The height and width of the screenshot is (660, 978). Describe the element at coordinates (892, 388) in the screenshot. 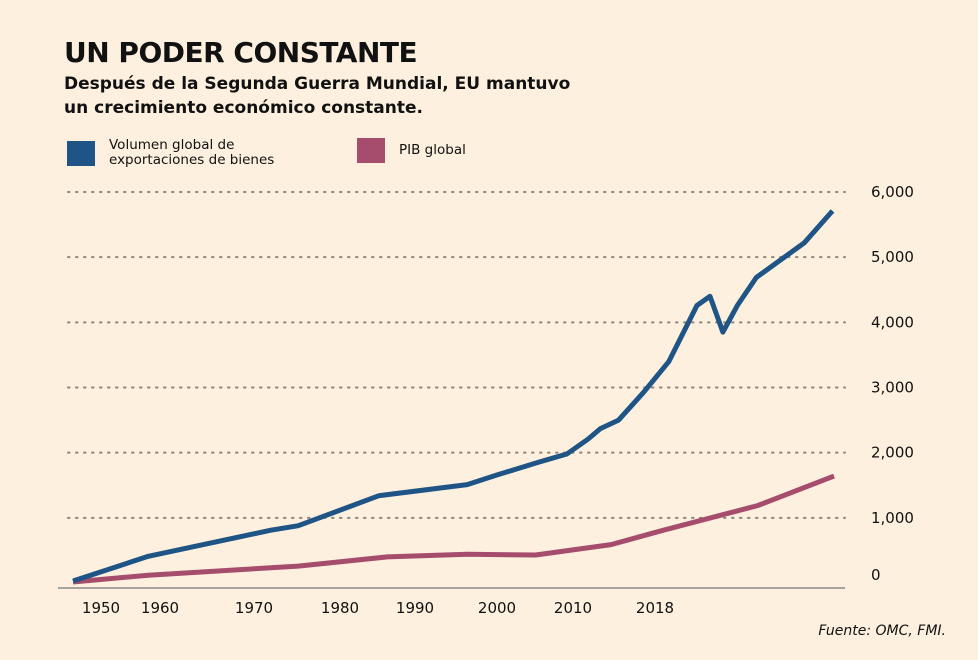

I see `y-tick-label: 3,000` at that location.